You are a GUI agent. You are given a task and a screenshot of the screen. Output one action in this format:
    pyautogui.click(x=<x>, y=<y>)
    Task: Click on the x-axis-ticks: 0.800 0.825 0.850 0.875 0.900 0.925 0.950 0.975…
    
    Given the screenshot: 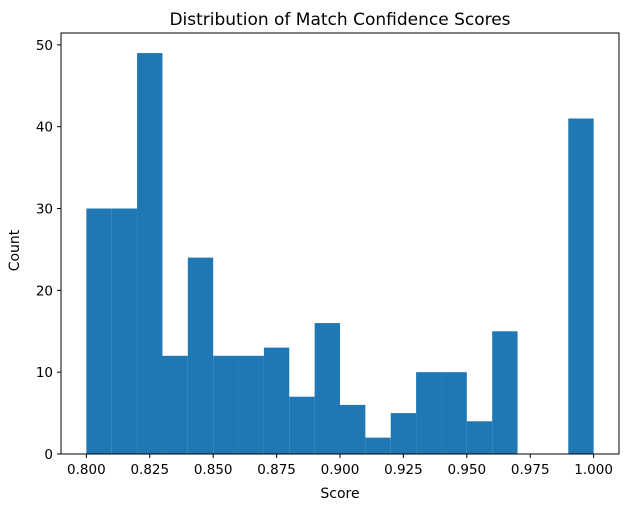 What is the action you would take?
    pyautogui.click(x=340, y=466)
    